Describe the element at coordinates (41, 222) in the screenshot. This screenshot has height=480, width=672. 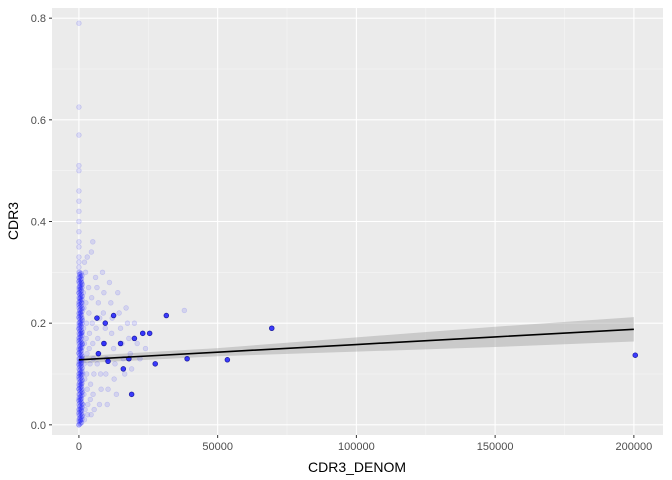
I see `y-axis-ticks: 0.0 0.2 0.4 0.6 0.8` at that location.